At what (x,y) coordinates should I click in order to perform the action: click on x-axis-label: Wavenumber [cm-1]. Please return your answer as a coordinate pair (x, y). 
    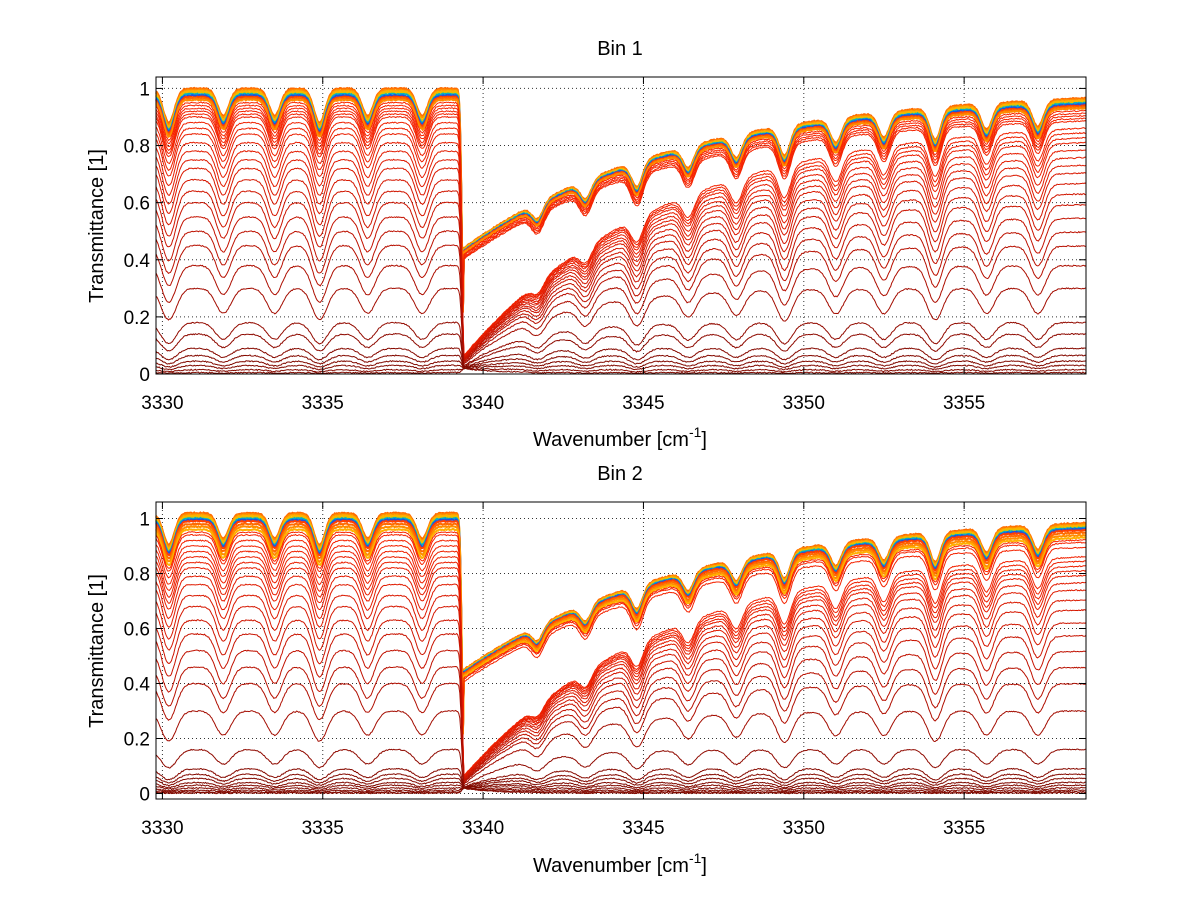
    Looking at the image, I should click on (620, 437).